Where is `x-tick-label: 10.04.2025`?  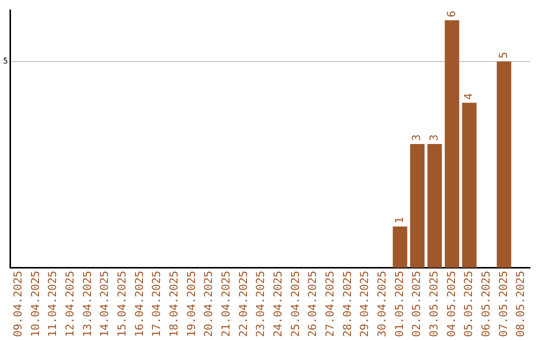 x-tick-label: 10.04.2025 is located at coordinates (35, 304).